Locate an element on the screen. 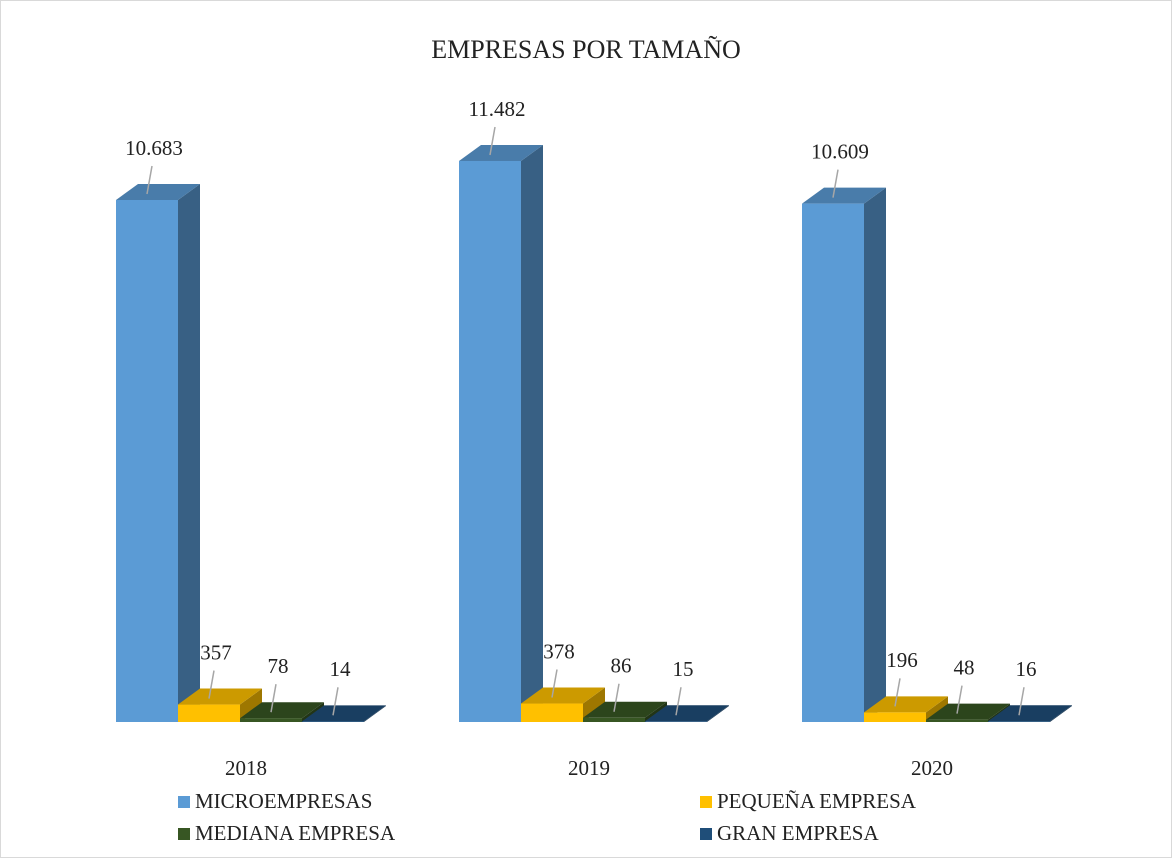  data-label: 10.609 is located at coordinates (840, 151).